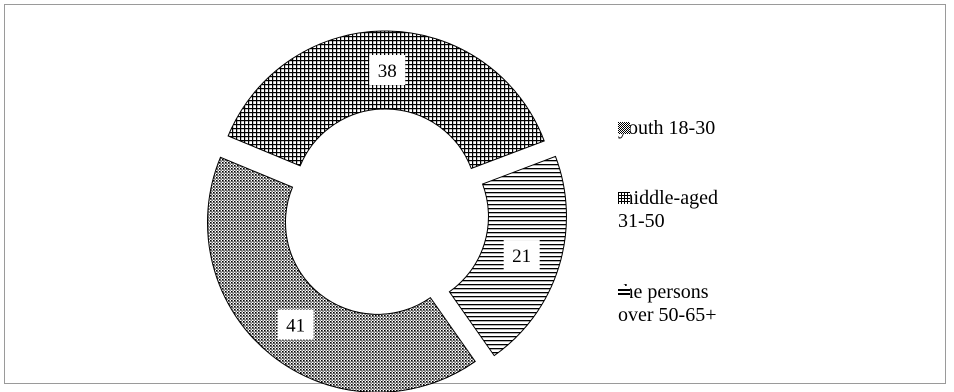  I want to click on data-label: 21, so click(521, 255).